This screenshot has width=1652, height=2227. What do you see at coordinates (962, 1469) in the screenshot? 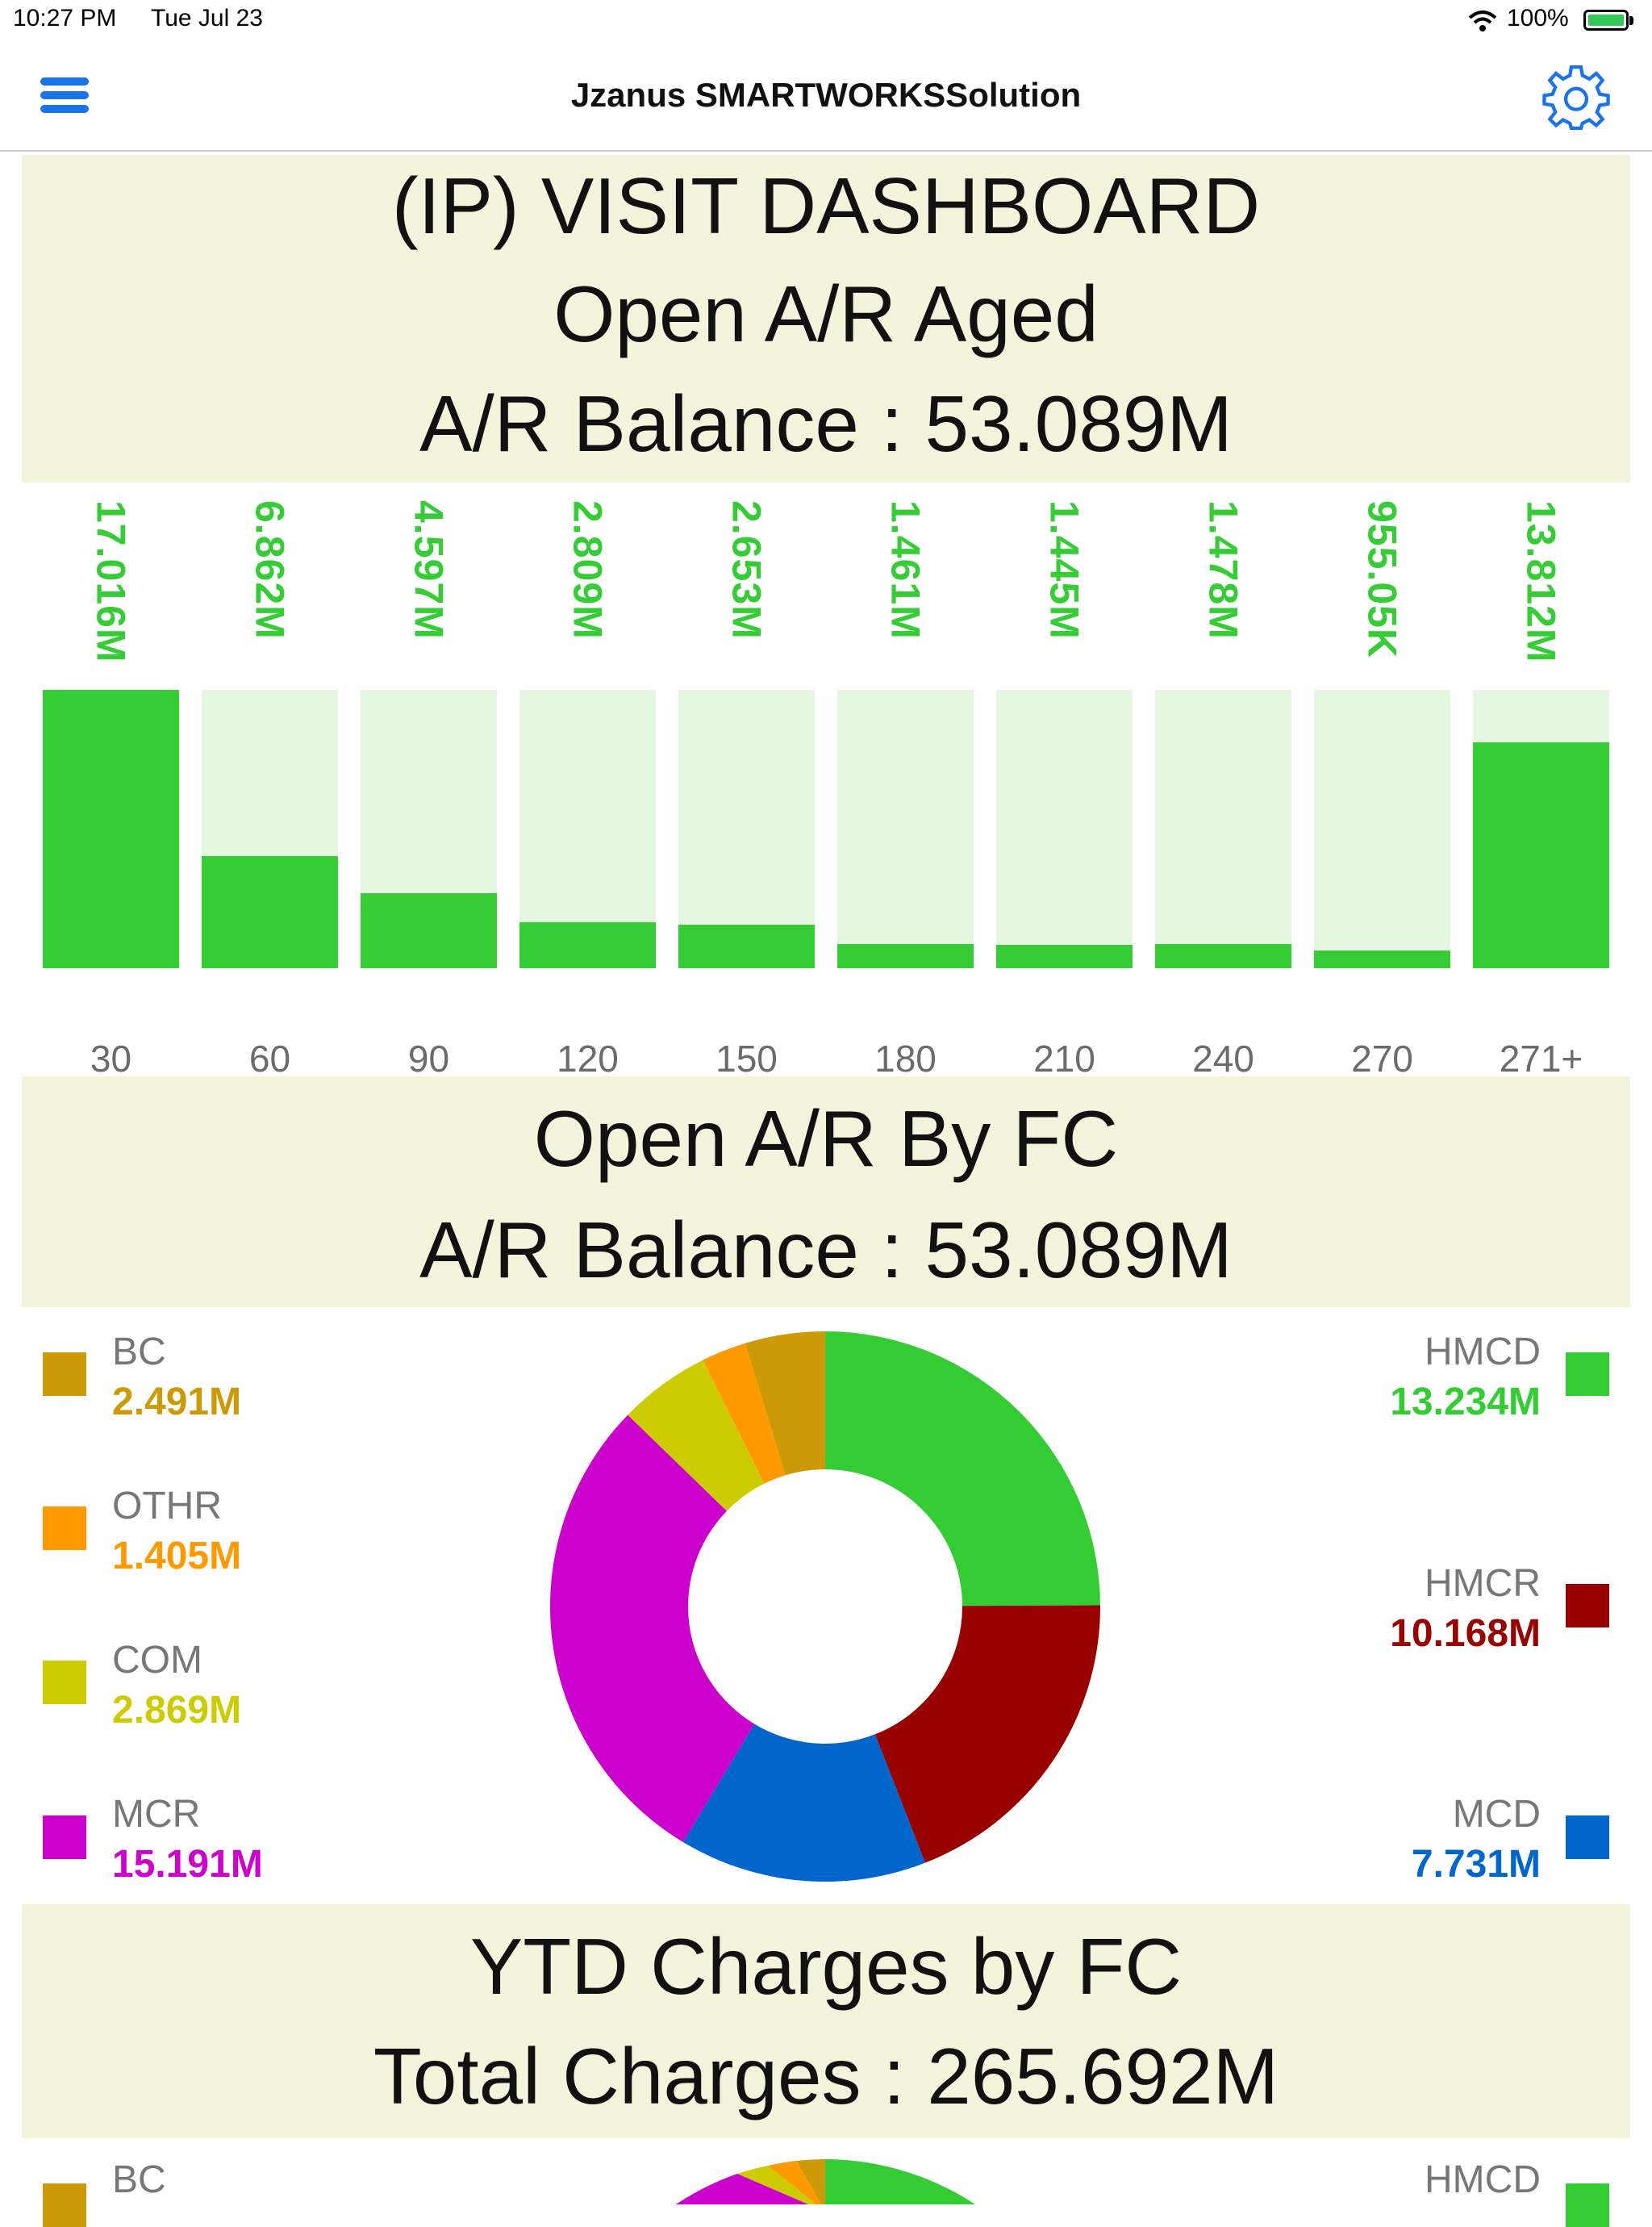
I see `donut-slice-hmcd` at bounding box center [962, 1469].